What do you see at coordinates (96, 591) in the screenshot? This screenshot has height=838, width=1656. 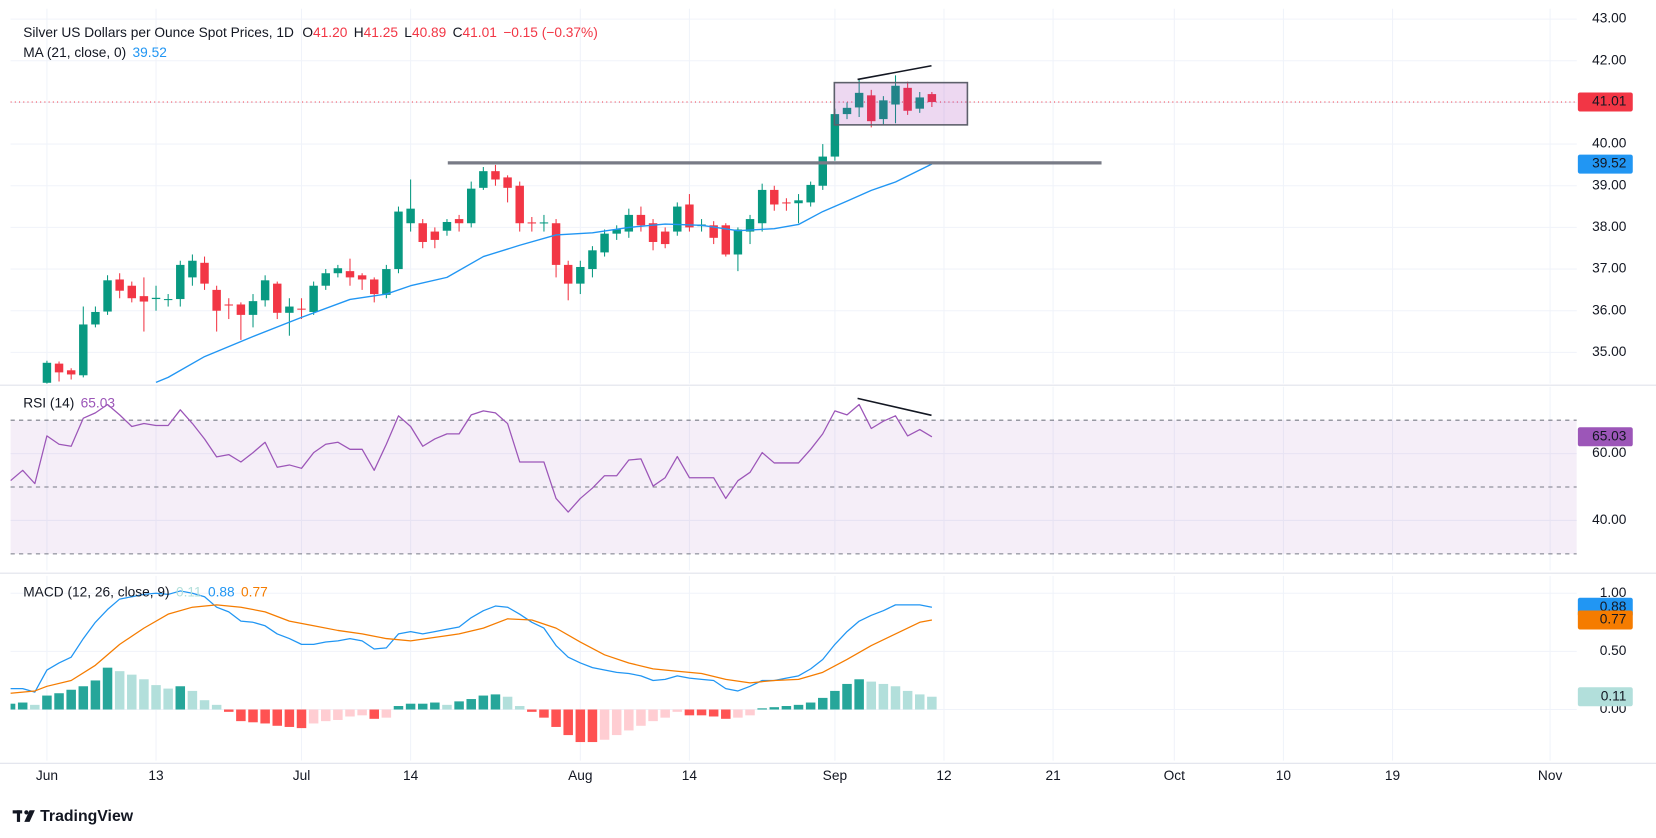 I see `legend-name: MACD (12, 26, close, 9)` at bounding box center [96, 591].